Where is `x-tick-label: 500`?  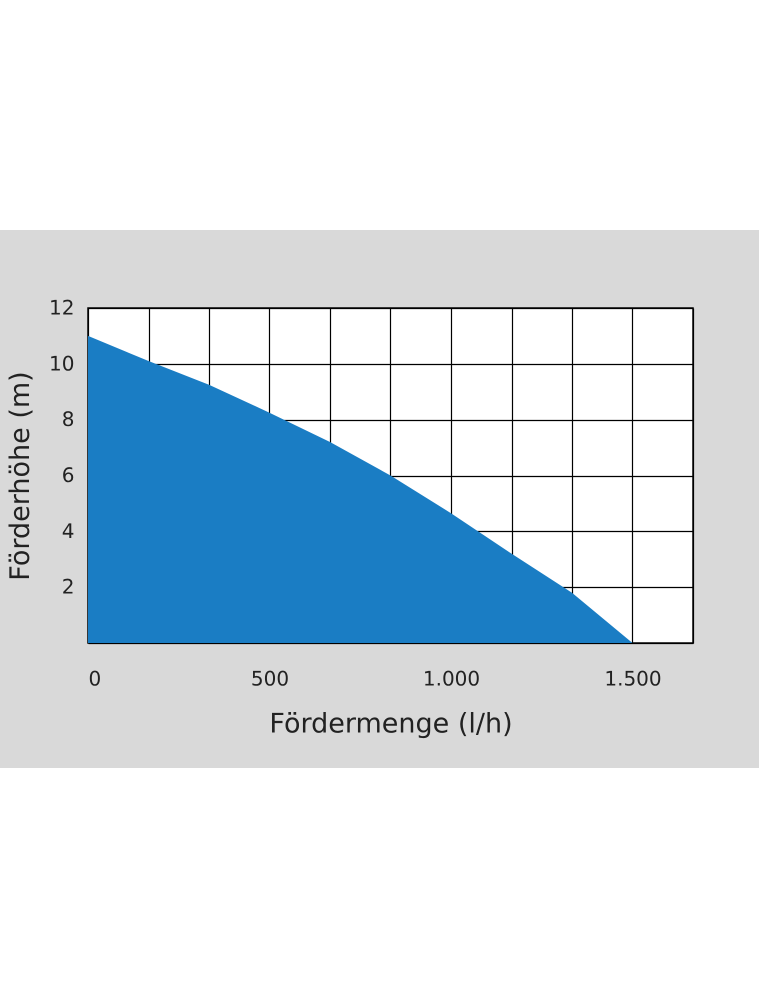 x-tick-label: 500 is located at coordinates (270, 678).